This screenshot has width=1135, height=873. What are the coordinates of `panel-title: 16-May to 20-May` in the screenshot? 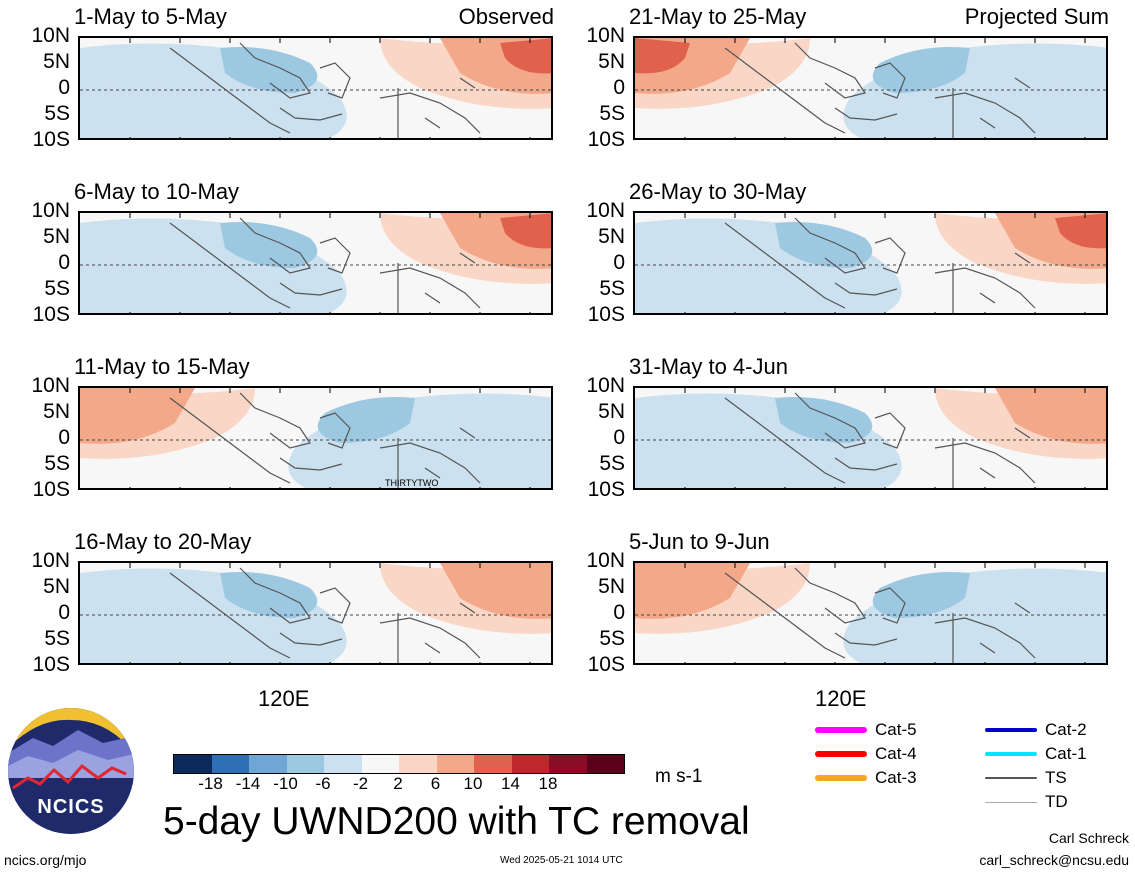 It's located at (163, 541).